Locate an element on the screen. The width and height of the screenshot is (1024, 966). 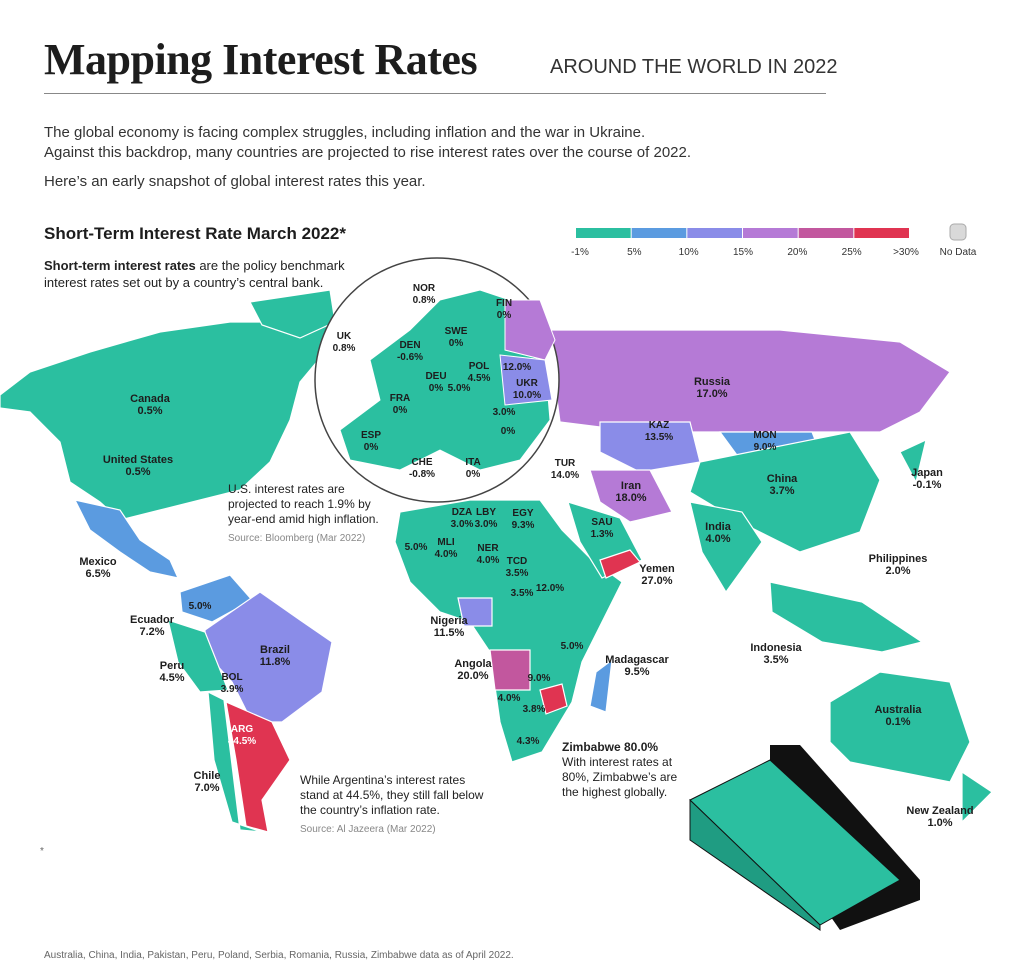
country-name: KAZ is located at coordinates (659, 425).